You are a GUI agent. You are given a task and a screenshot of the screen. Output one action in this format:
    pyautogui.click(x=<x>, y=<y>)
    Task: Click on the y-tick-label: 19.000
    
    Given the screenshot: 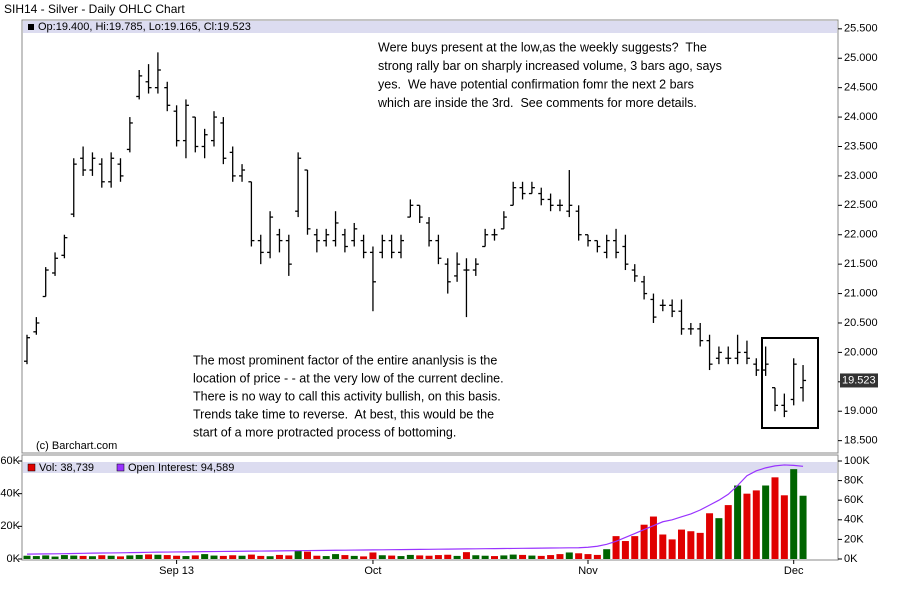 What is the action you would take?
    pyautogui.click(x=861, y=411)
    